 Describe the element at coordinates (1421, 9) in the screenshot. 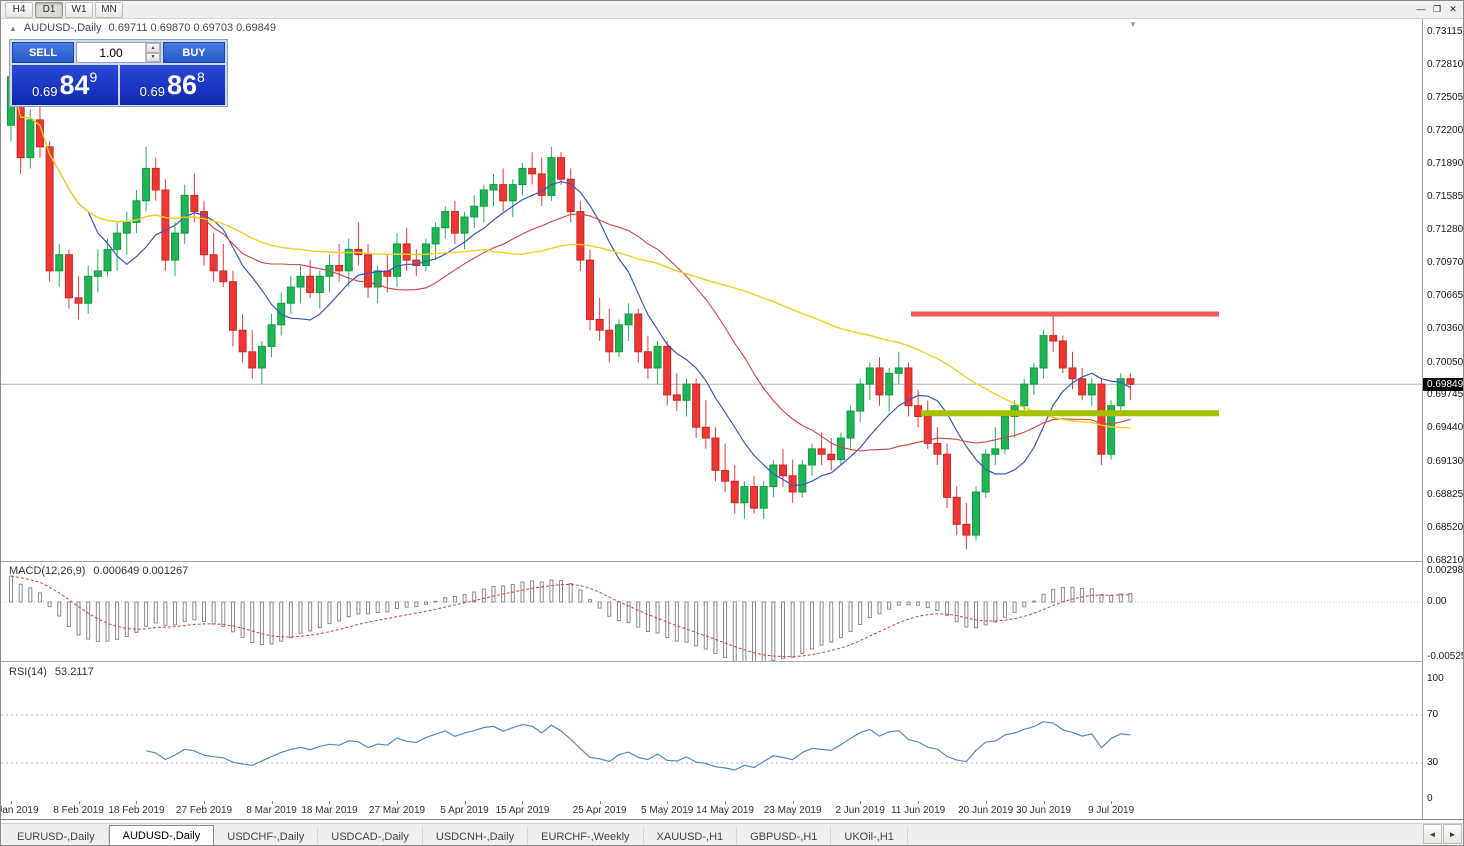

I see `minimize-button-icon: —` at that location.